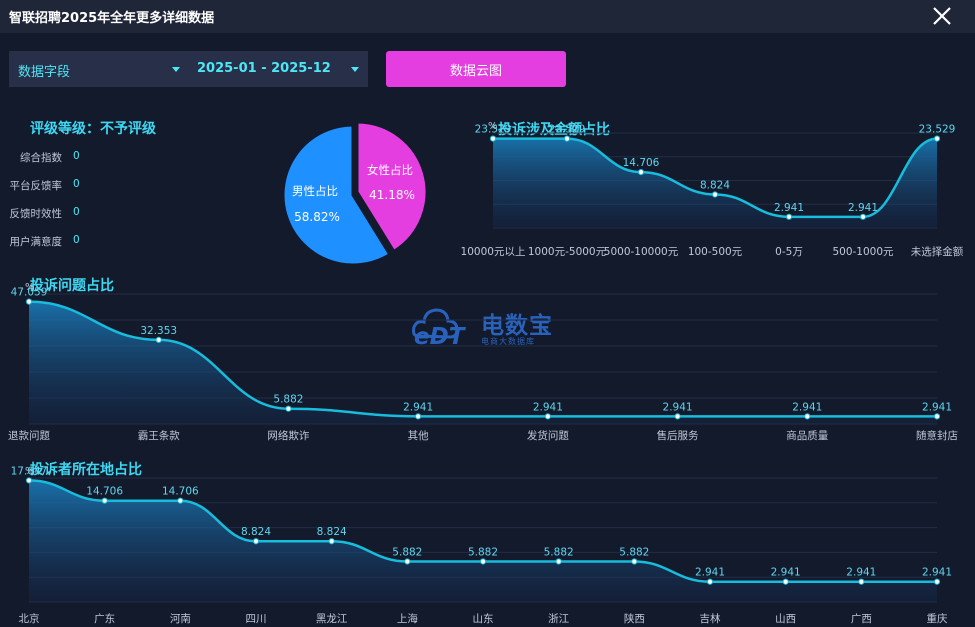 The image size is (975, 627). I want to click on x-tick-label: 重庆, so click(937, 618).